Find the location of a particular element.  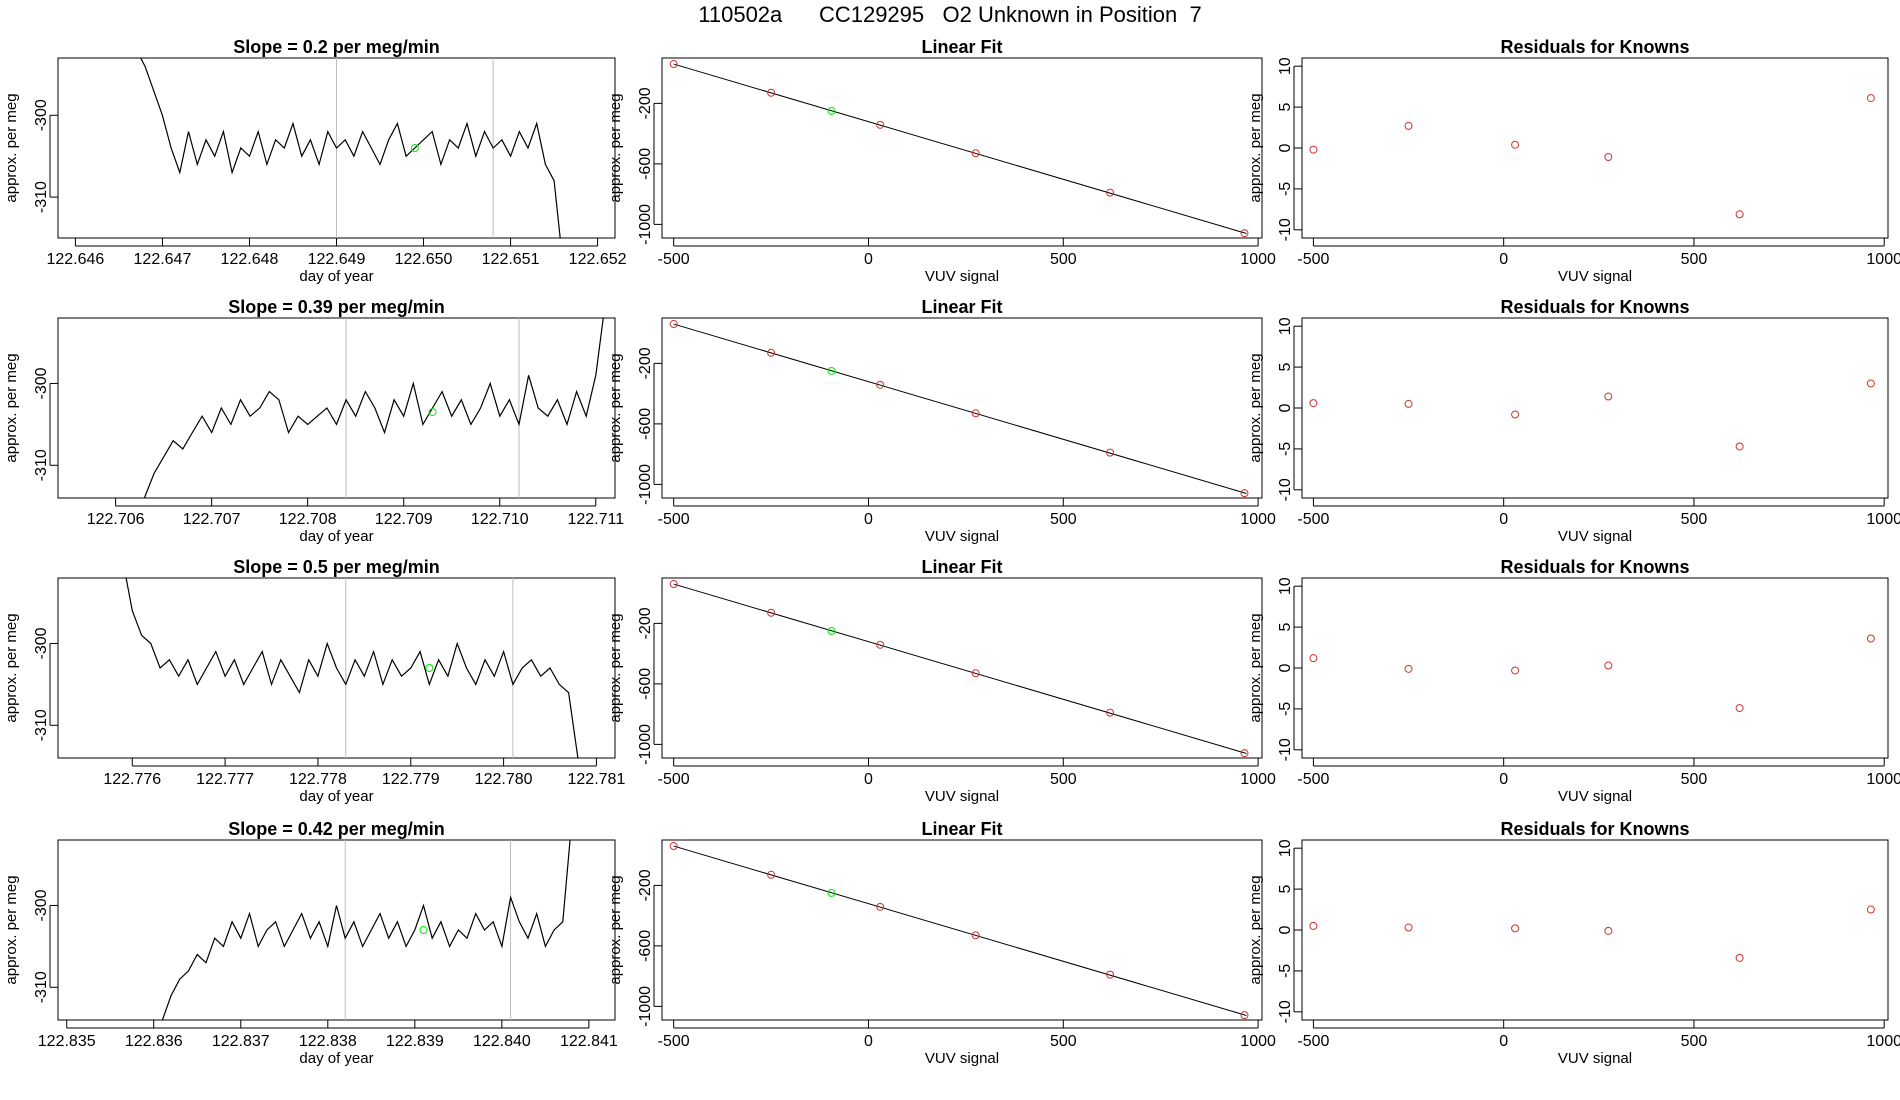

x-tick-label: 122.710 is located at coordinates (500, 519).